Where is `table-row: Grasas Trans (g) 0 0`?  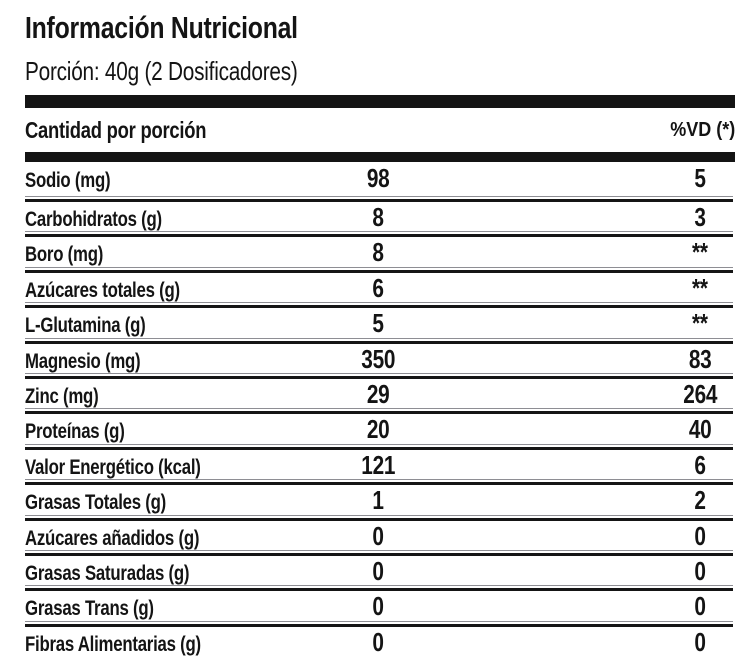
table-row: Grasas Trans (g) 0 0 is located at coordinates (380, 609).